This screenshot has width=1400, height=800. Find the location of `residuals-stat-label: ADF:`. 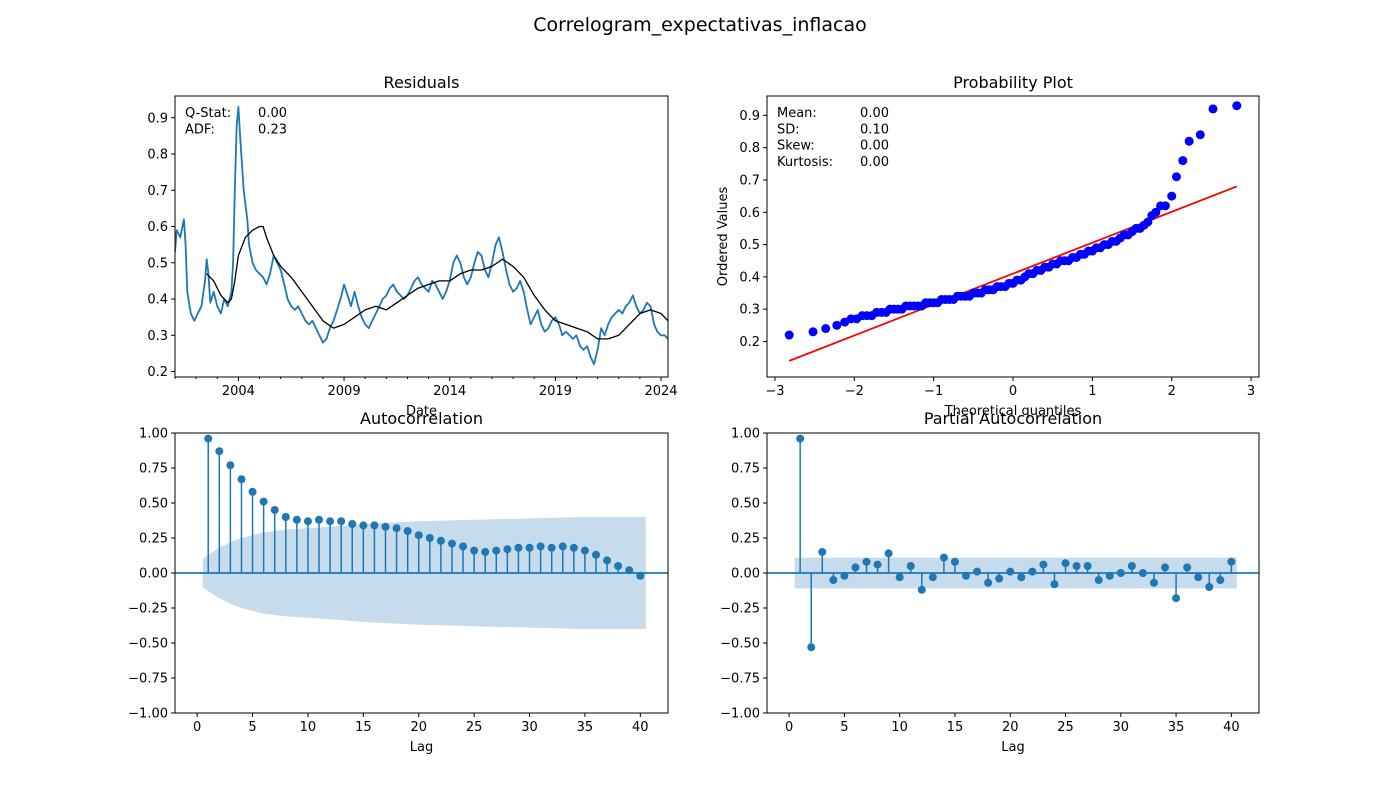

residuals-stat-label: ADF: is located at coordinates (200, 129).